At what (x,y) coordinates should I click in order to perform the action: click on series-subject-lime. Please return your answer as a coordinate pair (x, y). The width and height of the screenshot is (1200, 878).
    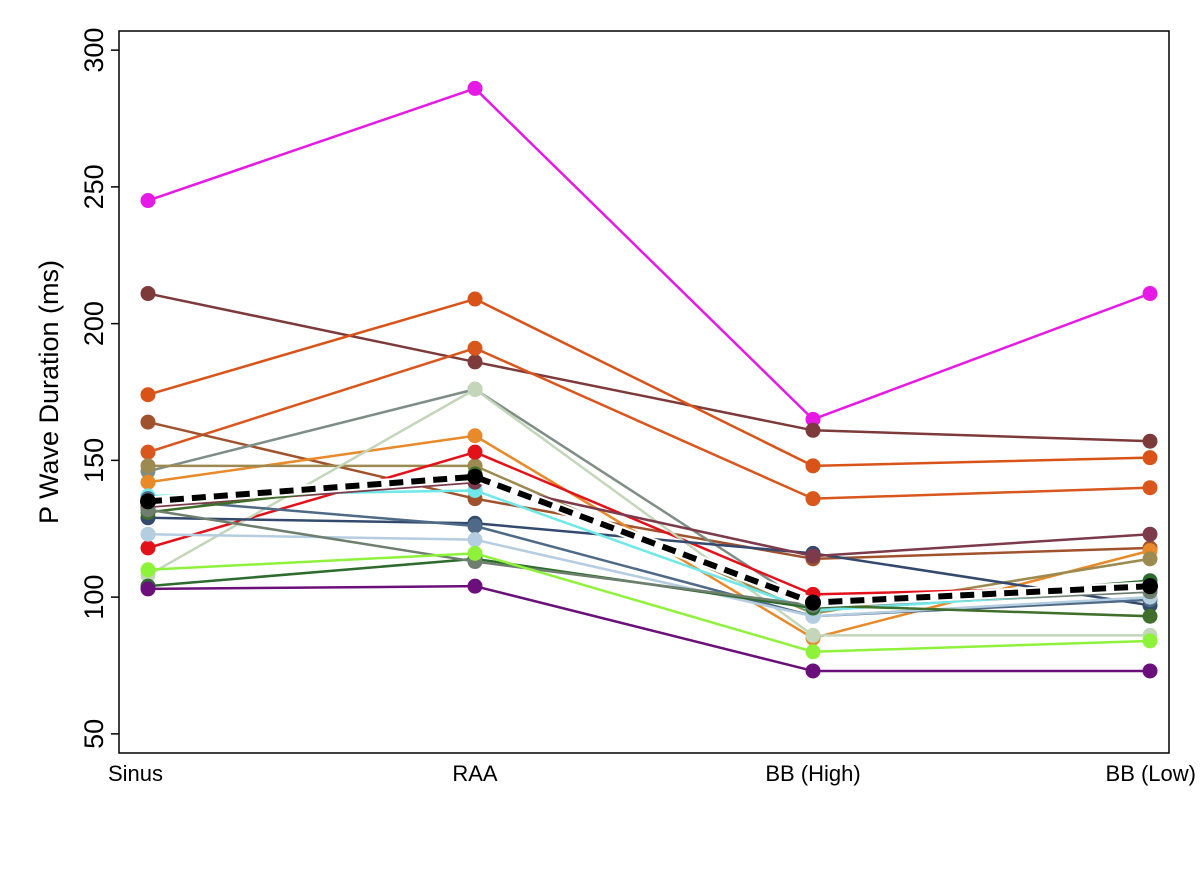
    Looking at the image, I should click on (649, 602).